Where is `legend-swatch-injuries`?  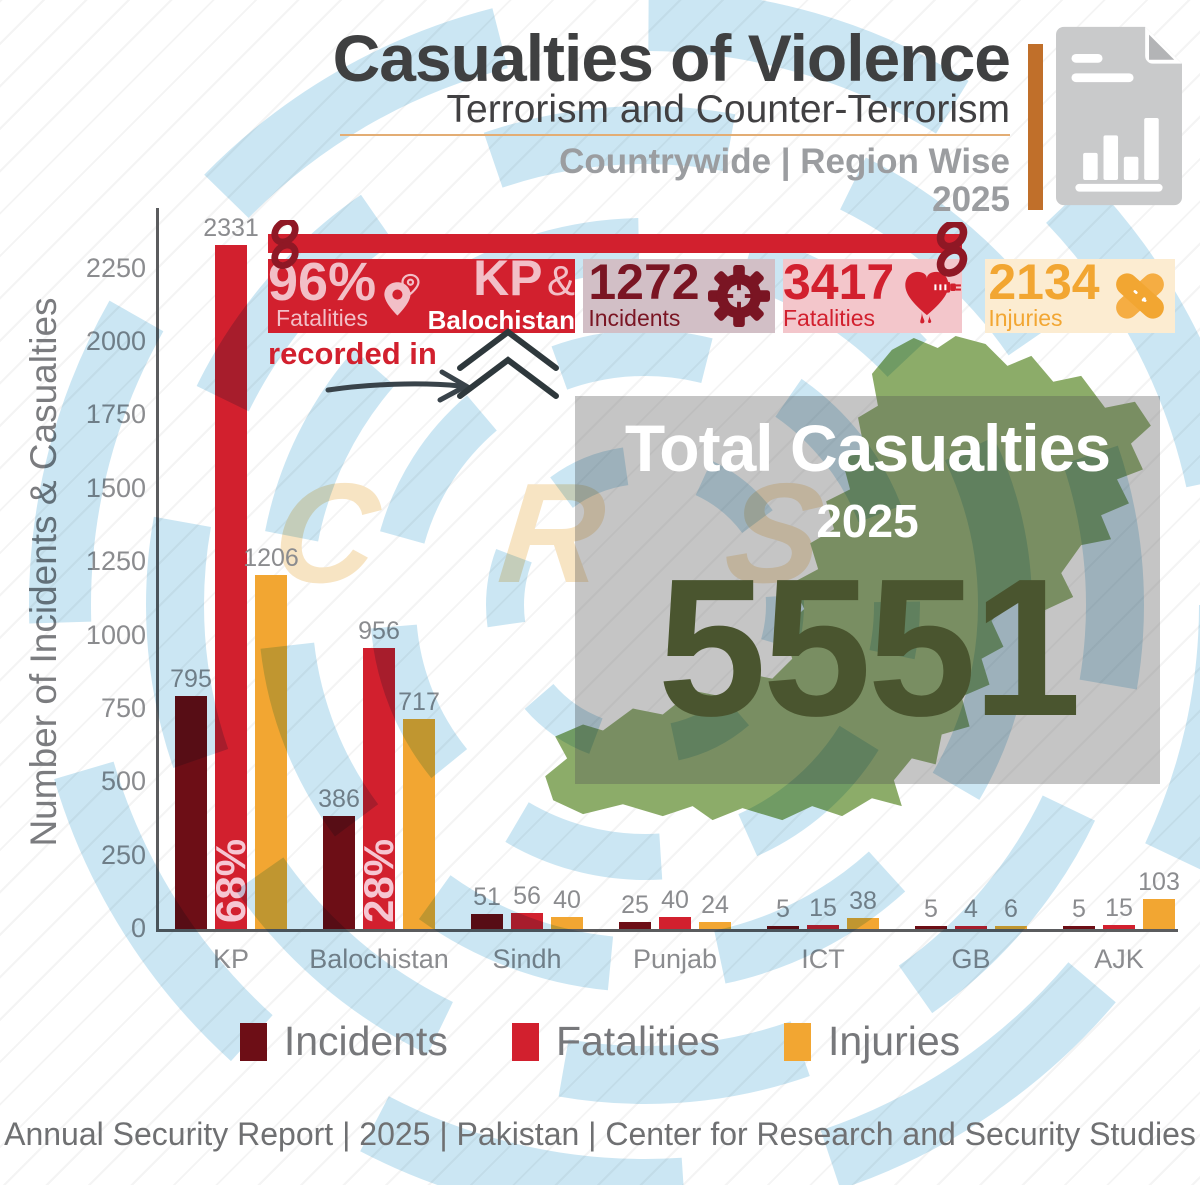
legend-swatch-injuries is located at coordinates (797, 1041).